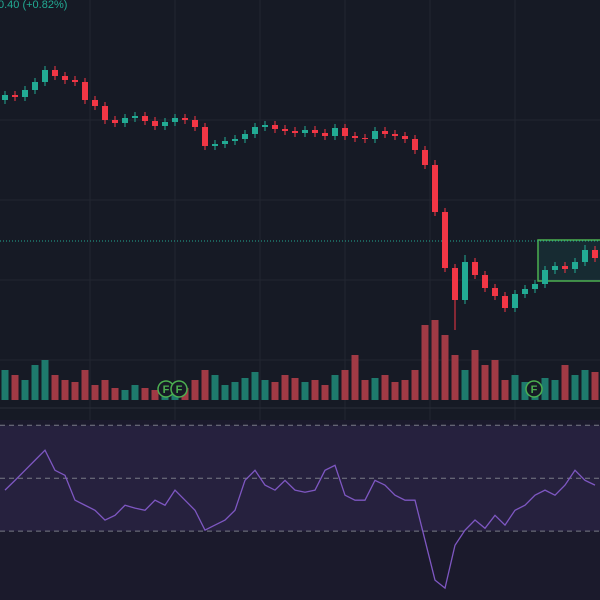  I want to click on highlight-box, so click(568, 260).